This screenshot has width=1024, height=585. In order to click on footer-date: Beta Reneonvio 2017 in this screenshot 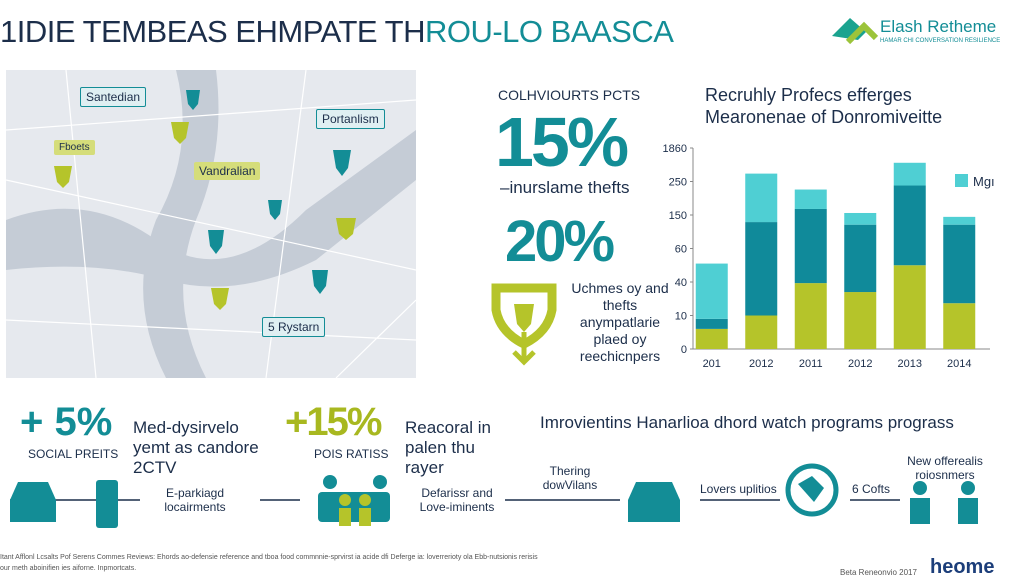, I will do `click(878, 572)`.